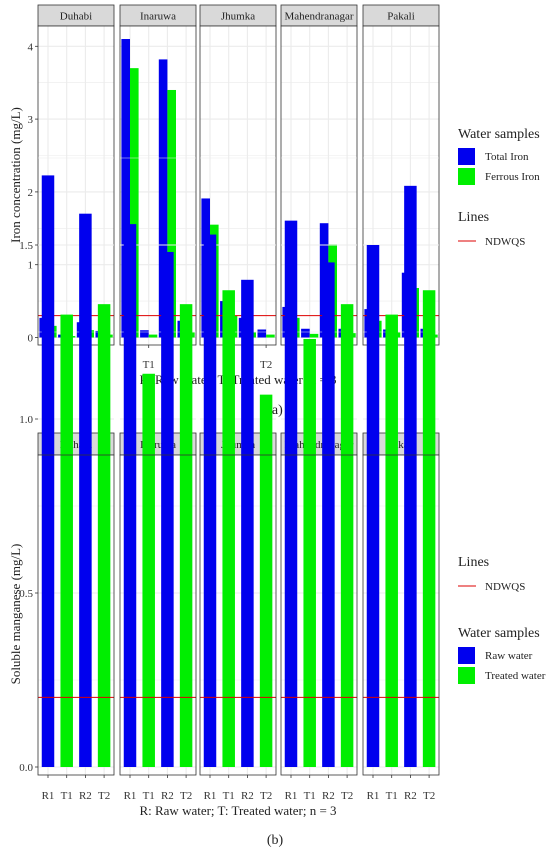 This screenshot has height=847, width=550. I want to click on y-tick-label: 3, so click(31, 120).